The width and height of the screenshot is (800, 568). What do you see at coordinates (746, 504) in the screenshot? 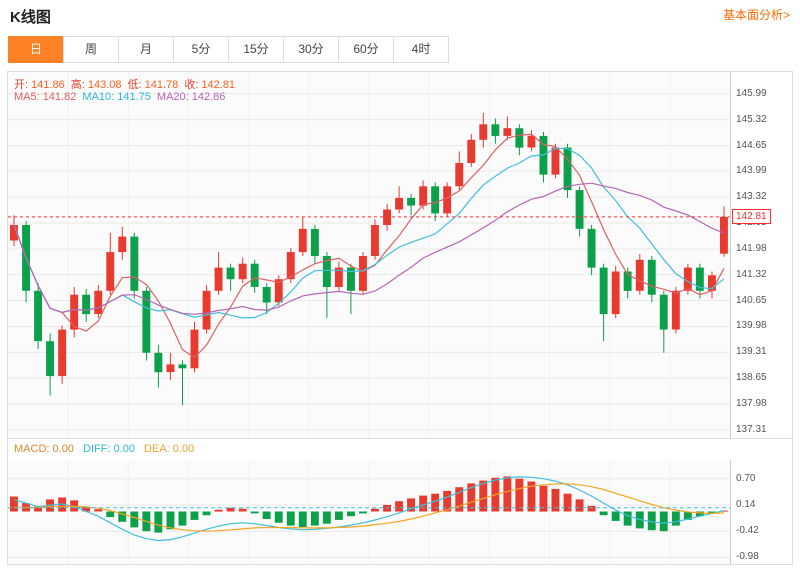
I see `macd-y-tick: 0.14` at bounding box center [746, 504].